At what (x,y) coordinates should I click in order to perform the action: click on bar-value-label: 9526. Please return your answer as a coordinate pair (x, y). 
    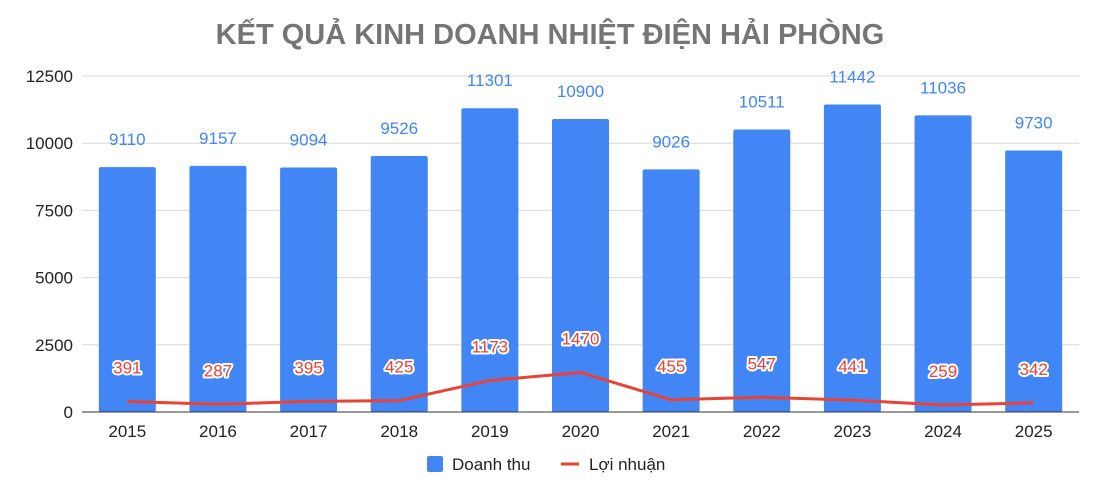
    Looking at the image, I should click on (399, 128).